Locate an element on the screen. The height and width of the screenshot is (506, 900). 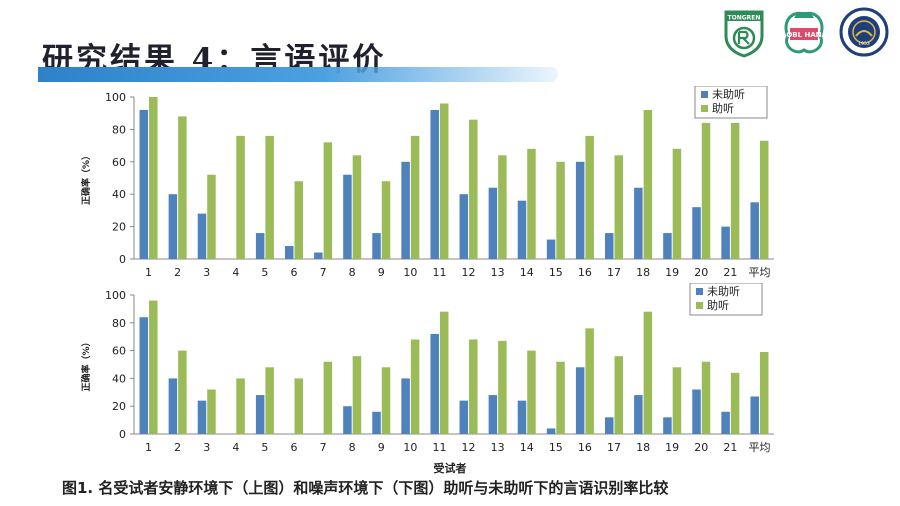
university-seal-logo: 1953 is located at coordinates (864, 32).